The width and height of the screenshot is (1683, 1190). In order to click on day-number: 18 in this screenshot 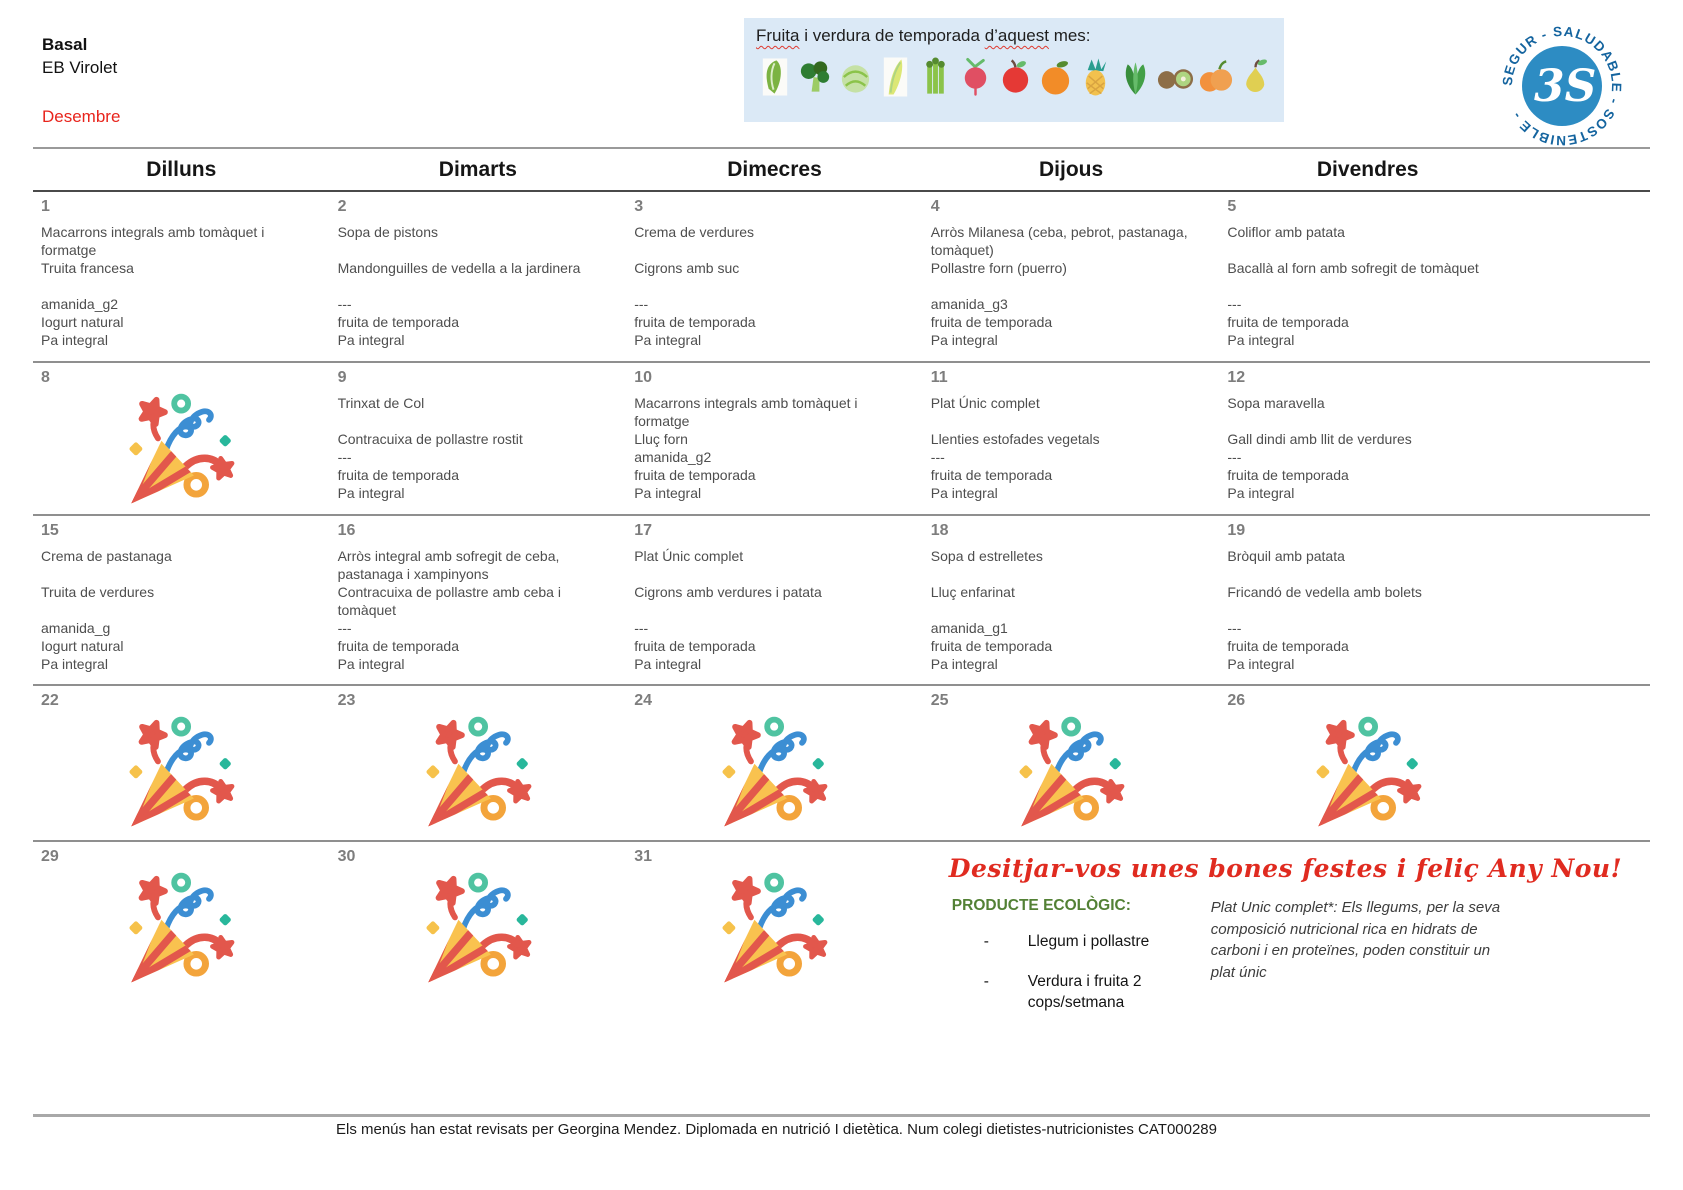, I will do `click(939, 530)`.